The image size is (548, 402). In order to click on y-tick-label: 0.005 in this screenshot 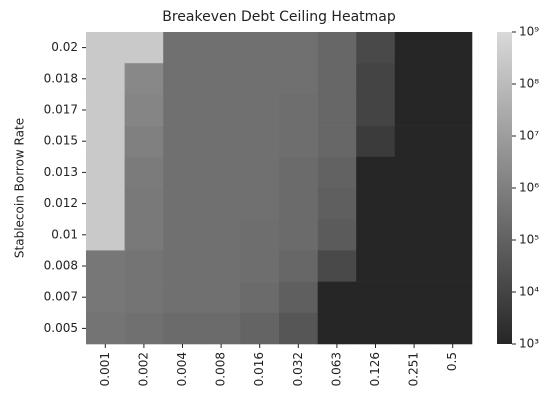, I will do `click(61, 328)`.